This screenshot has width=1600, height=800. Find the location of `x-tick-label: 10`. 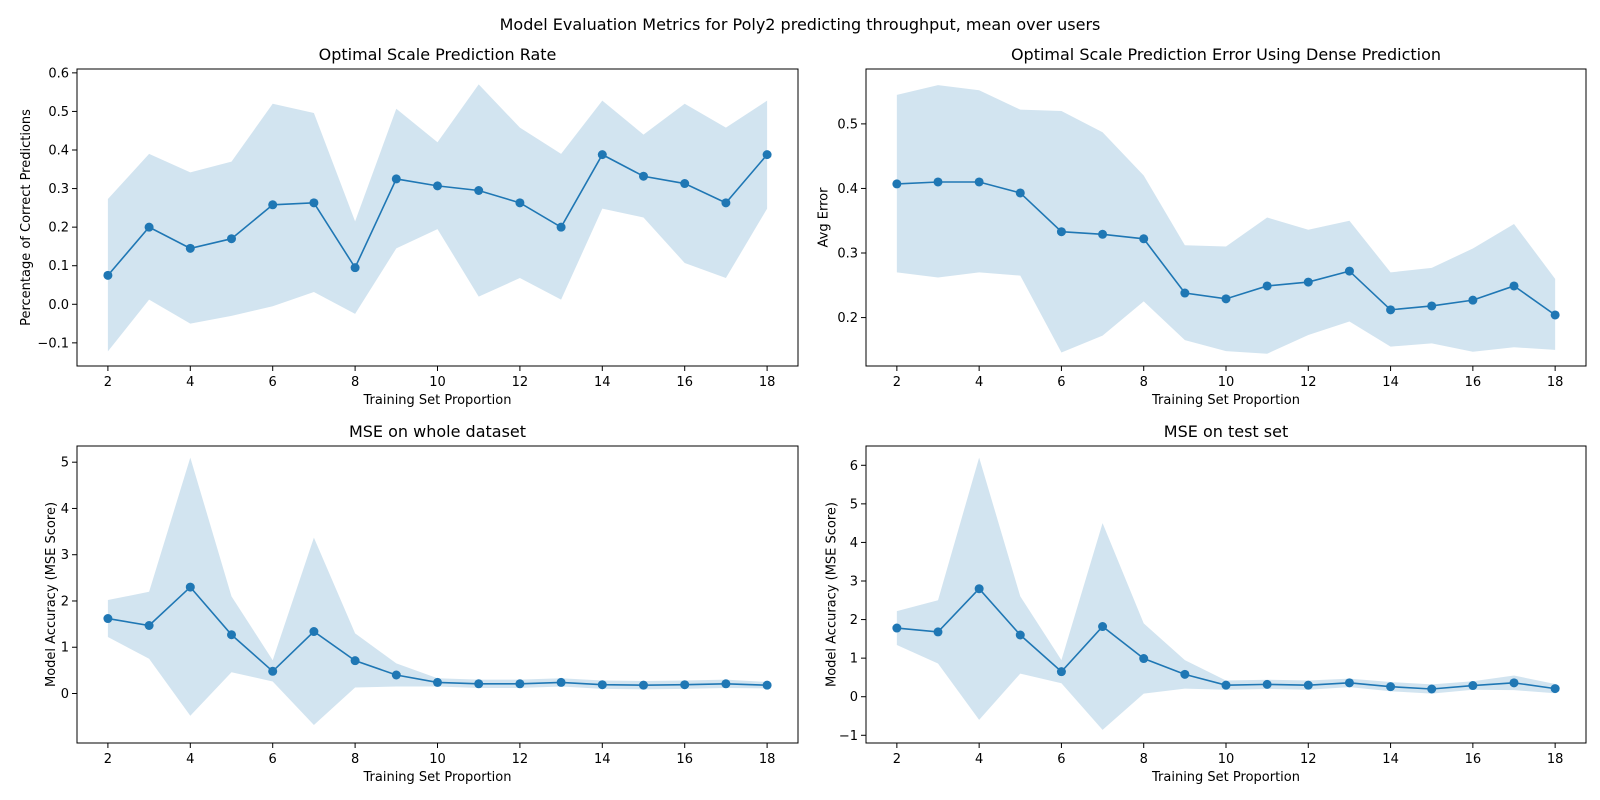

x-tick-label: 10 is located at coordinates (1226, 759).